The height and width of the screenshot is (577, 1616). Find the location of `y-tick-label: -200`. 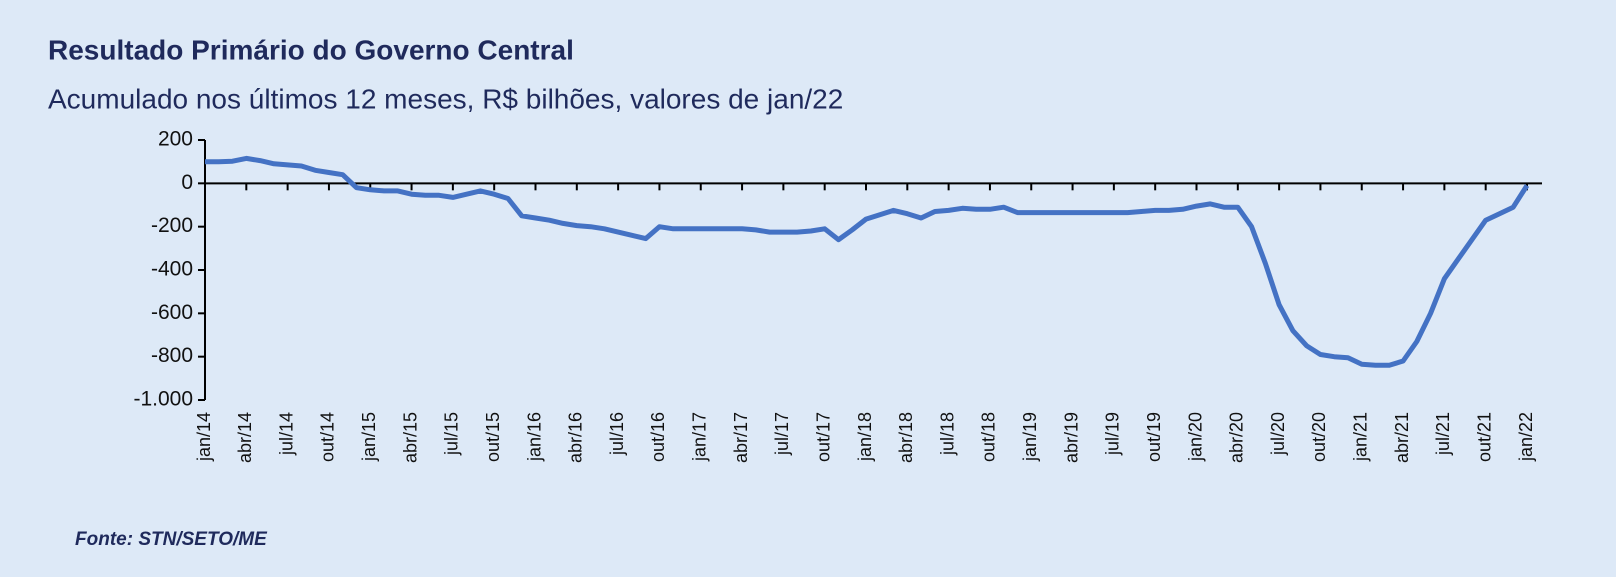

y-tick-label: -200 is located at coordinates (172, 225).